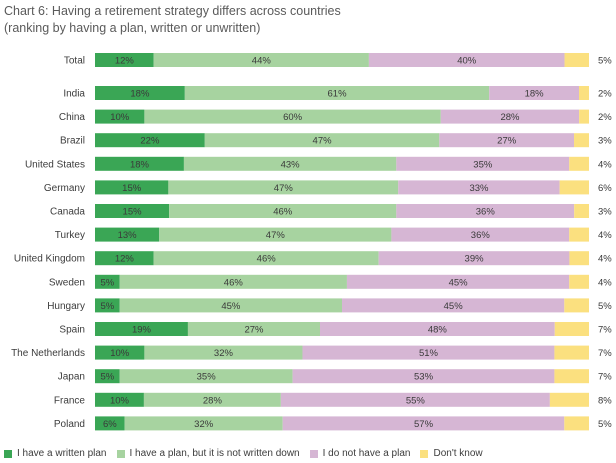  I want to click on bar-row-spain: Spain 19% 27% 48% 7%, so click(335, 329).